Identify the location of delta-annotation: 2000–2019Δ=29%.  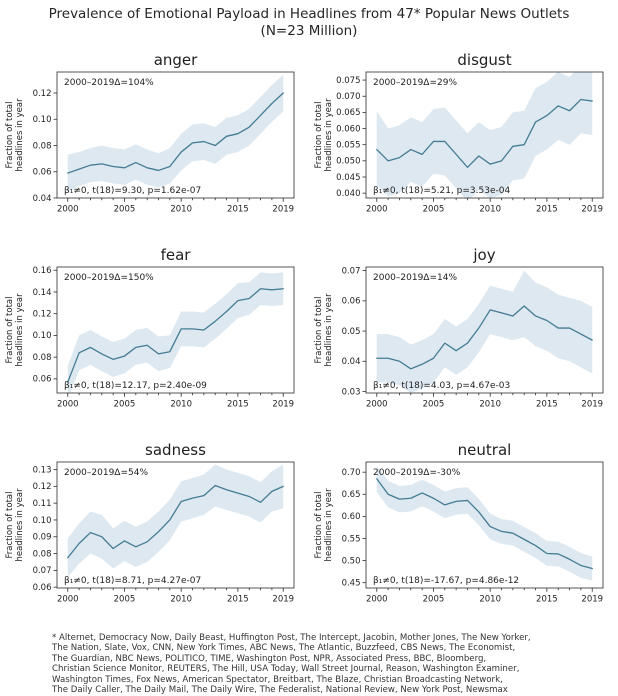
(415, 83).